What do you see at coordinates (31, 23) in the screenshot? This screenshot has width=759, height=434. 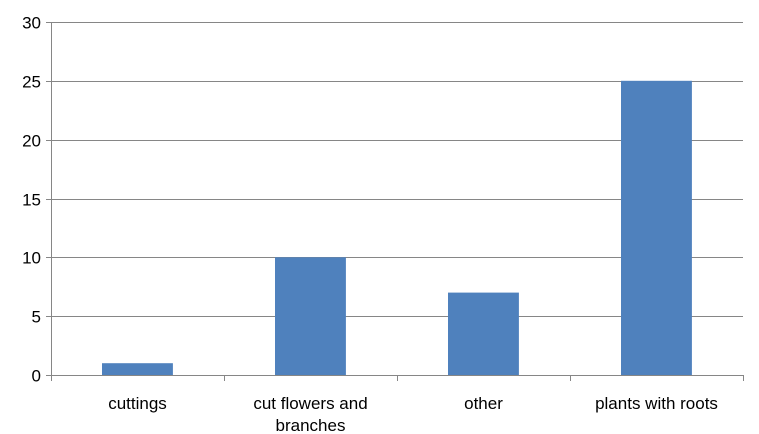 I see `y-tick-label-30: 30` at bounding box center [31, 23].